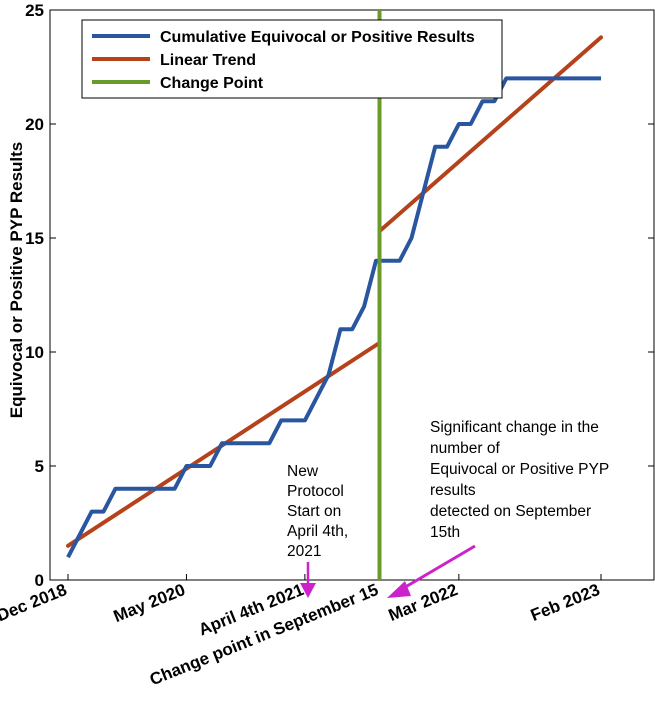 The width and height of the screenshot is (655, 727). I want to click on annotation-protocol: New Protocol Start on April 4th, 2021, so click(317, 530).